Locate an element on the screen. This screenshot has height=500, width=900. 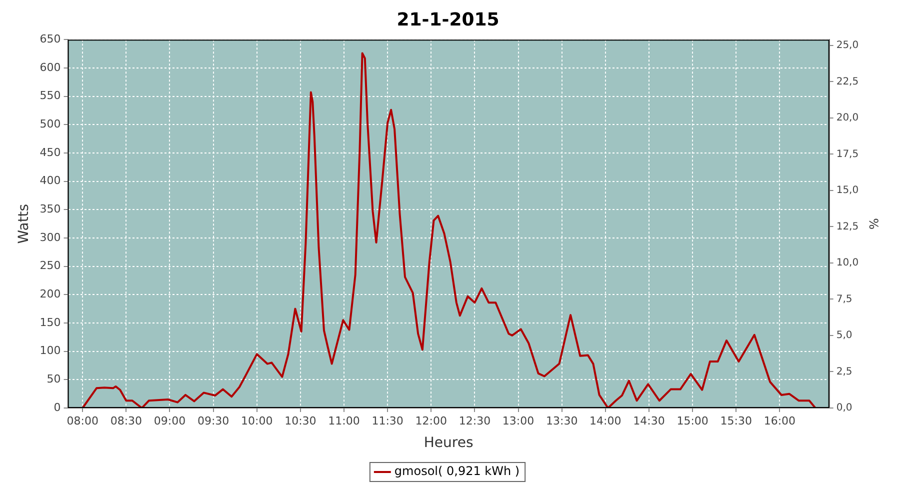
y2-tick-label: 2,5 is located at coordinates (844, 372).